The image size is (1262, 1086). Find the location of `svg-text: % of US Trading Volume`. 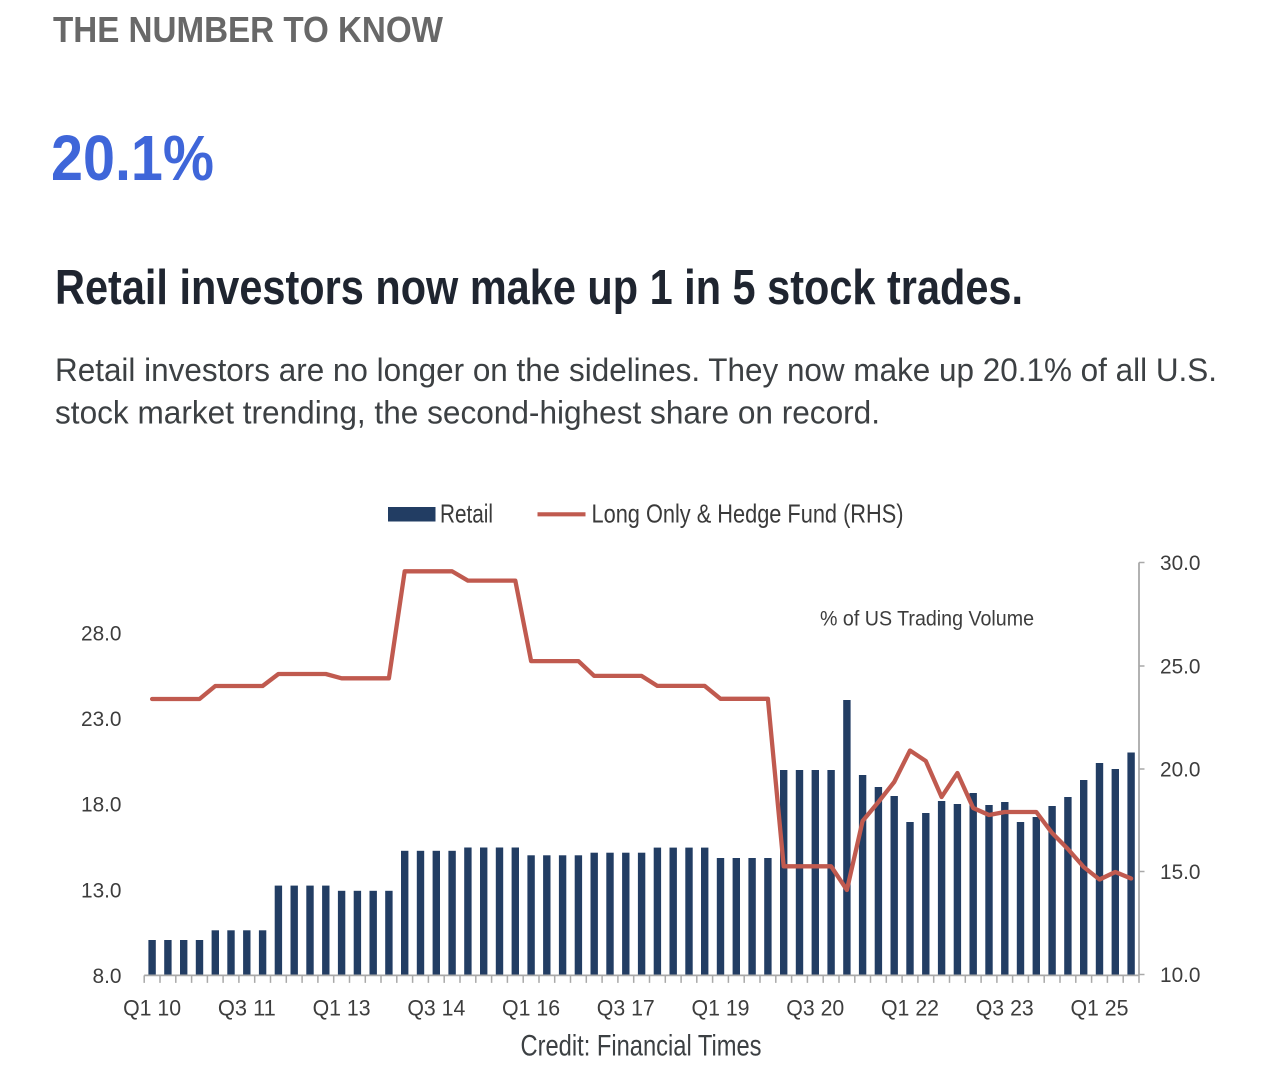

svg-text: % of US Trading Volume is located at coordinates (927, 618).